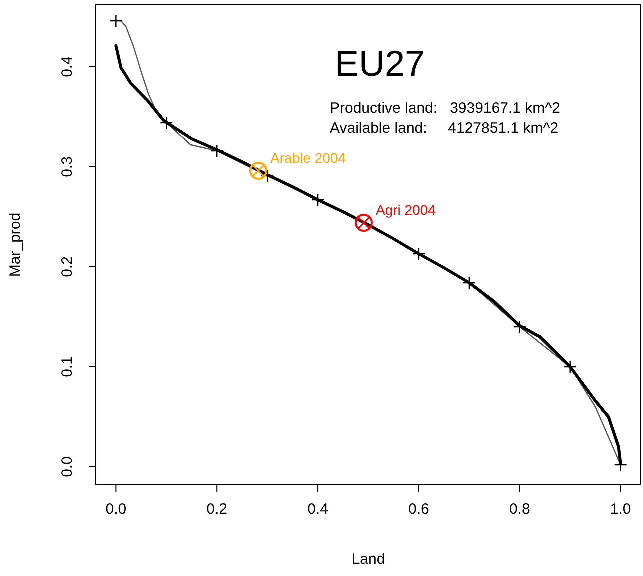  What do you see at coordinates (445, 108) in the screenshot?
I see `annotation: Productive land: 3939167.1 km^2` at bounding box center [445, 108].